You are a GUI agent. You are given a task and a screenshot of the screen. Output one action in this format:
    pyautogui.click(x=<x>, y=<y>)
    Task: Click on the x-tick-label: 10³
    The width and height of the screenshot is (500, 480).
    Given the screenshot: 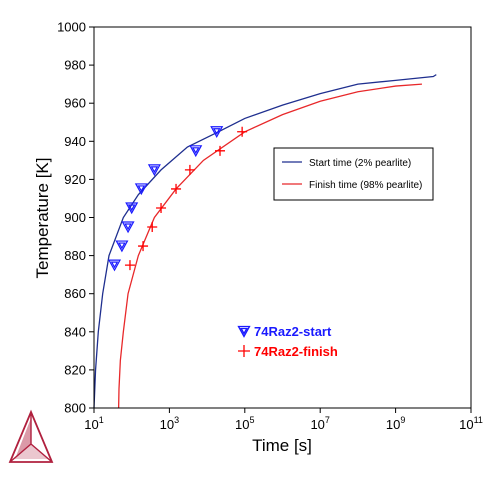 What is the action you would take?
    pyautogui.click(x=169, y=423)
    